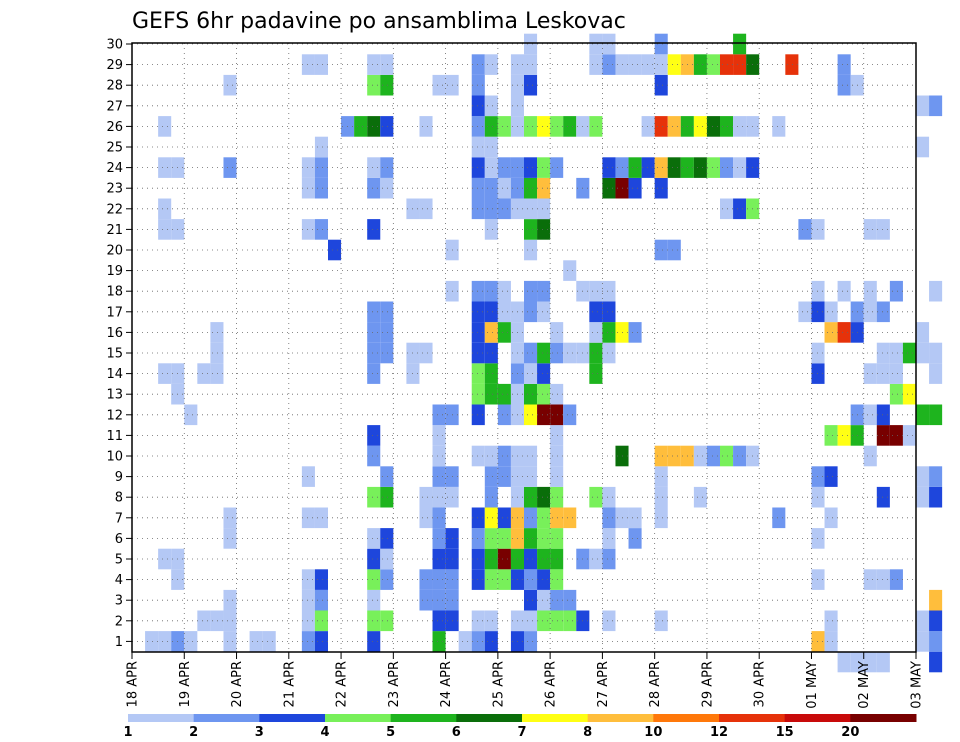  I want to click on colorbar-label: 12, so click(719, 732).